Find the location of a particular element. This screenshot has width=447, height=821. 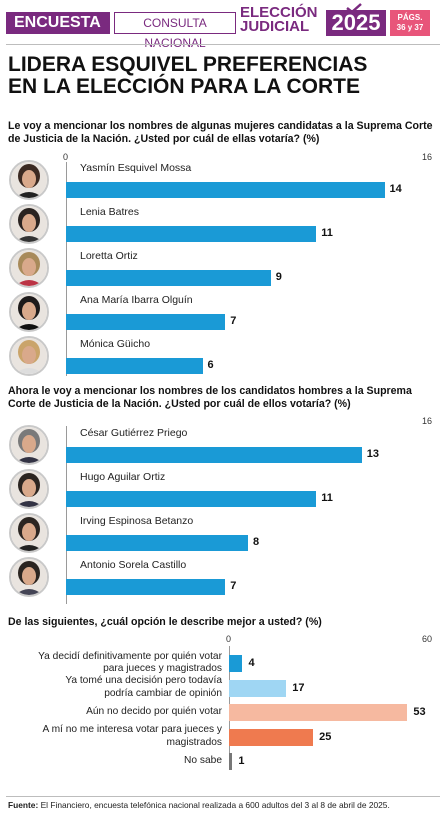

section-tag: ENCUESTA is located at coordinates (58, 23).